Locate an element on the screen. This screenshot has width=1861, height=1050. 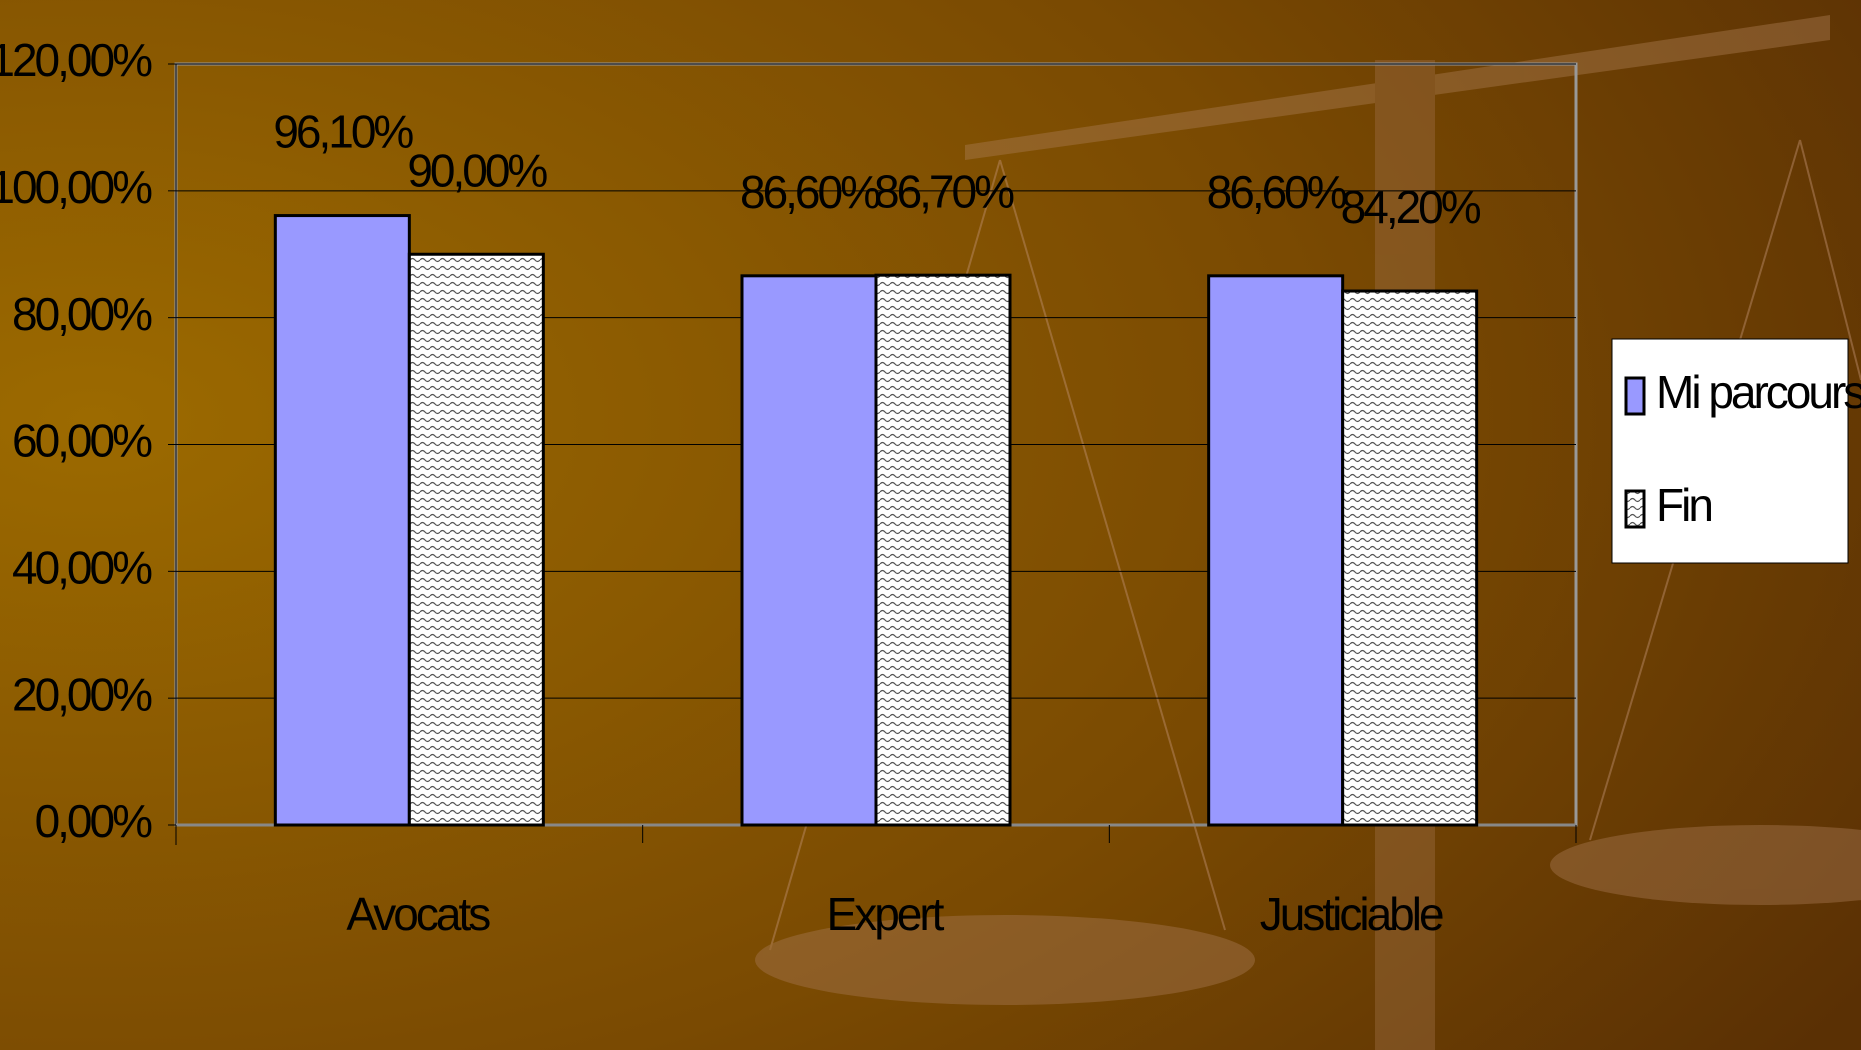
y-tick-label: 20,00% is located at coordinates (82, 694).